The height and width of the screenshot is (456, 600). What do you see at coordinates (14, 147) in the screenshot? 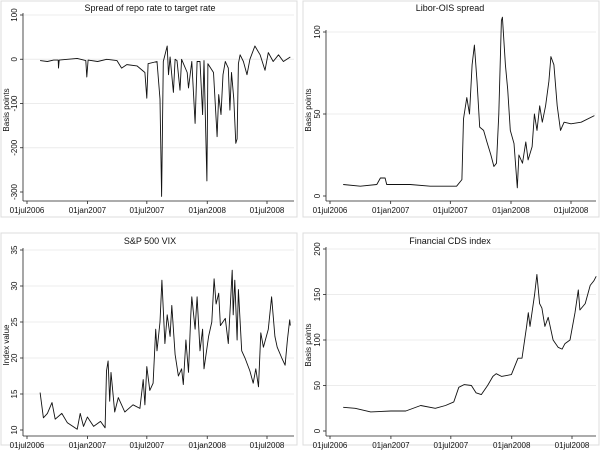
I see `y-tick-label: -200` at bounding box center [14, 147].